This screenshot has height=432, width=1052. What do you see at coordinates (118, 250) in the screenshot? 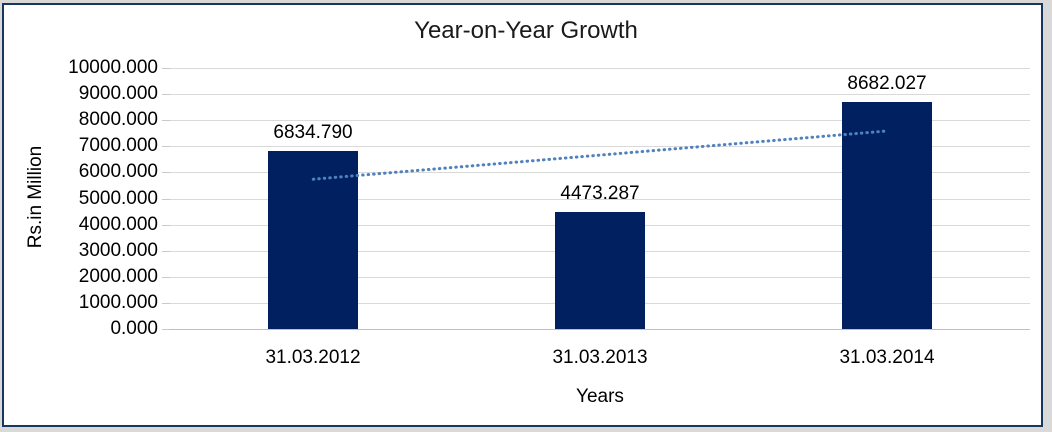
I see `y-tick-label: 3000.000` at bounding box center [118, 250].